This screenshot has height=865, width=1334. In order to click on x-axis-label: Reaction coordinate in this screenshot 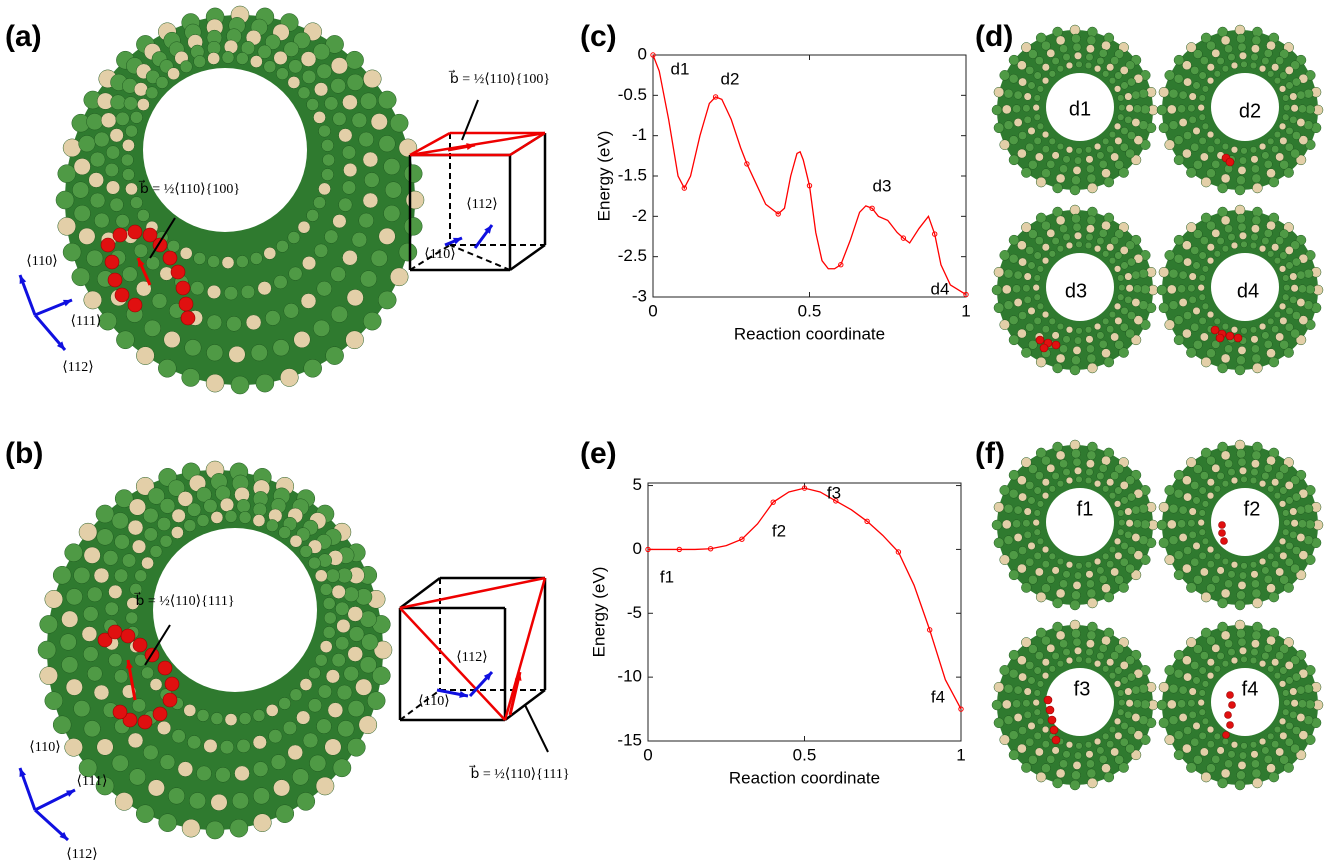, I will do `click(809, 333)`.